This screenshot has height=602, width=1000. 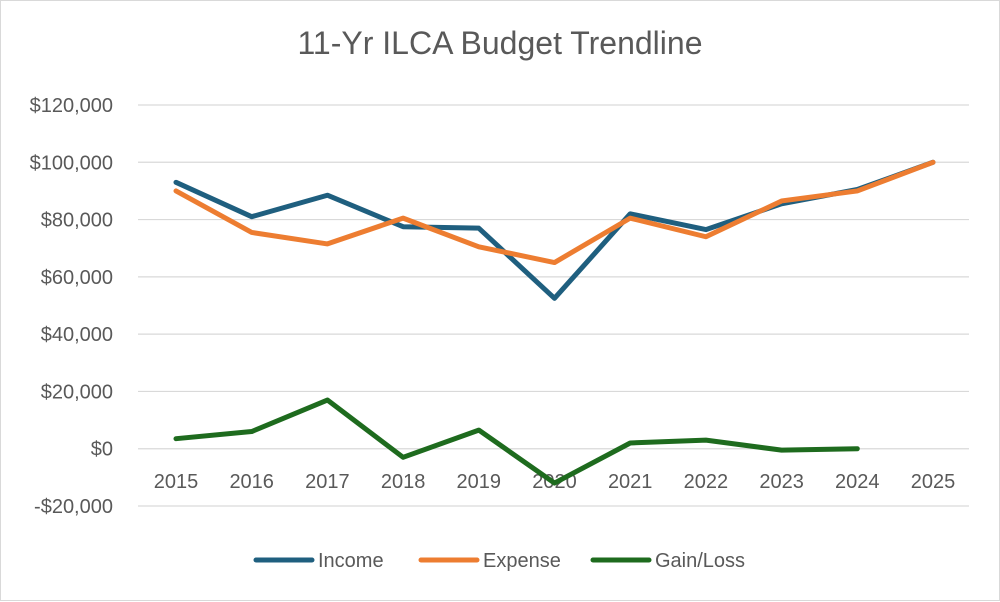 I want to click on y-tick-label: $40,000, so click(x=77, y=335).